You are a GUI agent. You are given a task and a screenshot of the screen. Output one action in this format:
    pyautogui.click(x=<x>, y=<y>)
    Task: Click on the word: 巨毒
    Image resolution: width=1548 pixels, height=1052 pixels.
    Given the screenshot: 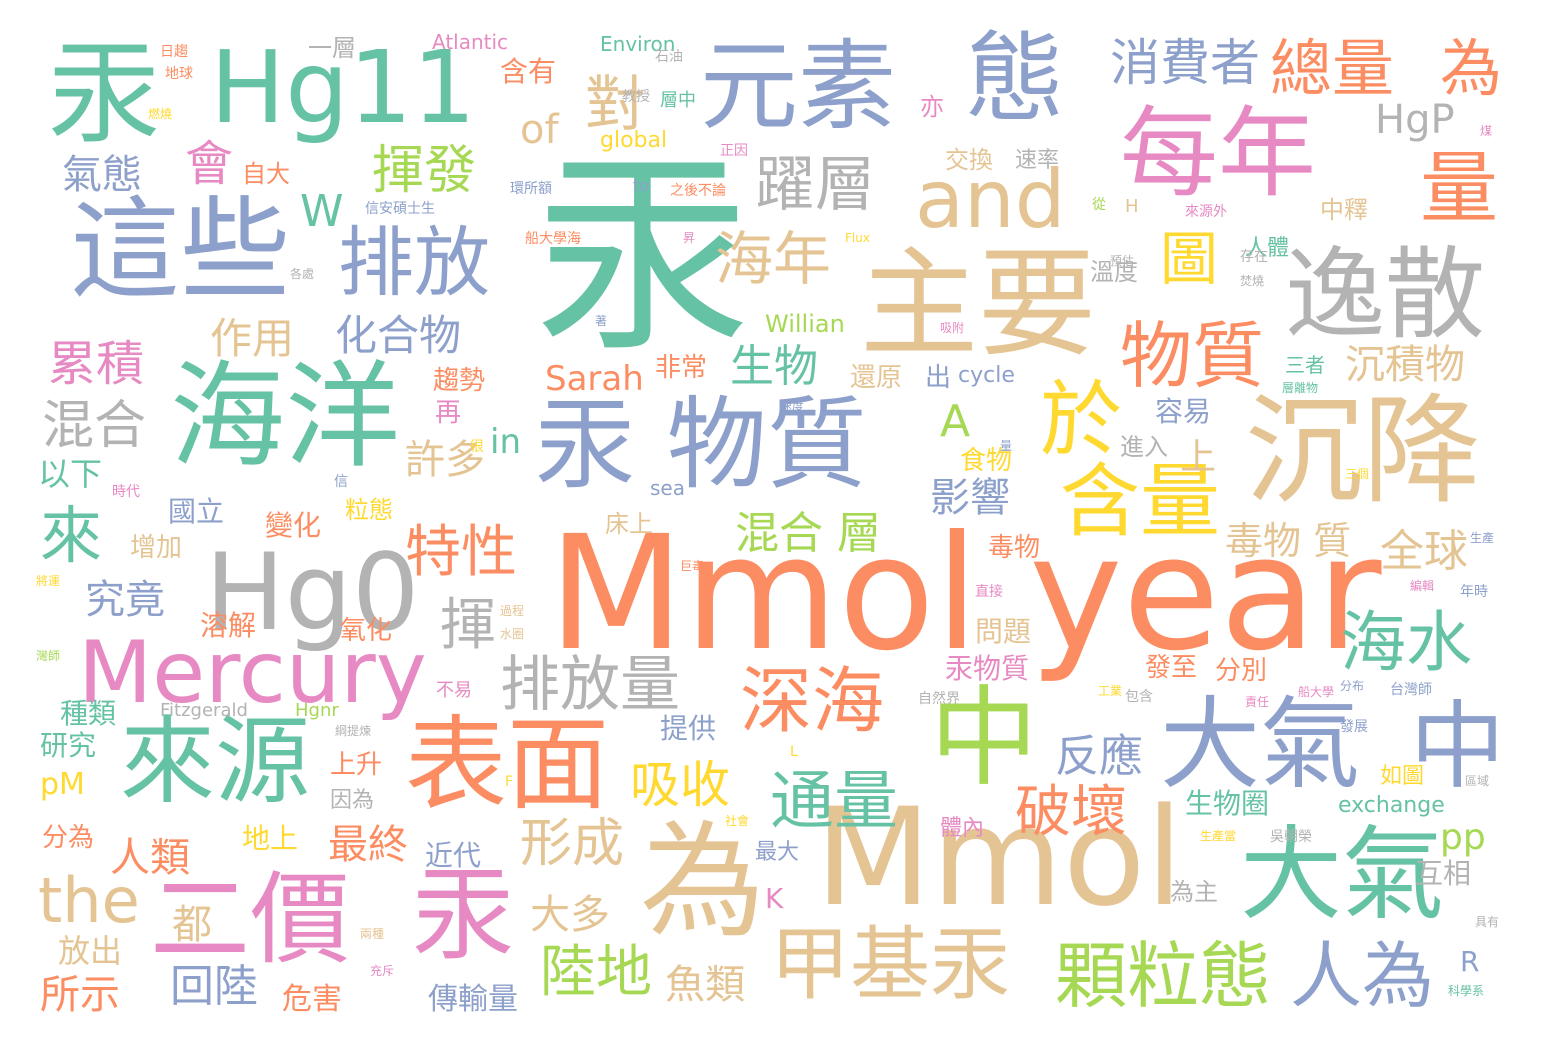 What is the action you would take?
    pyautogui.click(x=692, y=566)
    